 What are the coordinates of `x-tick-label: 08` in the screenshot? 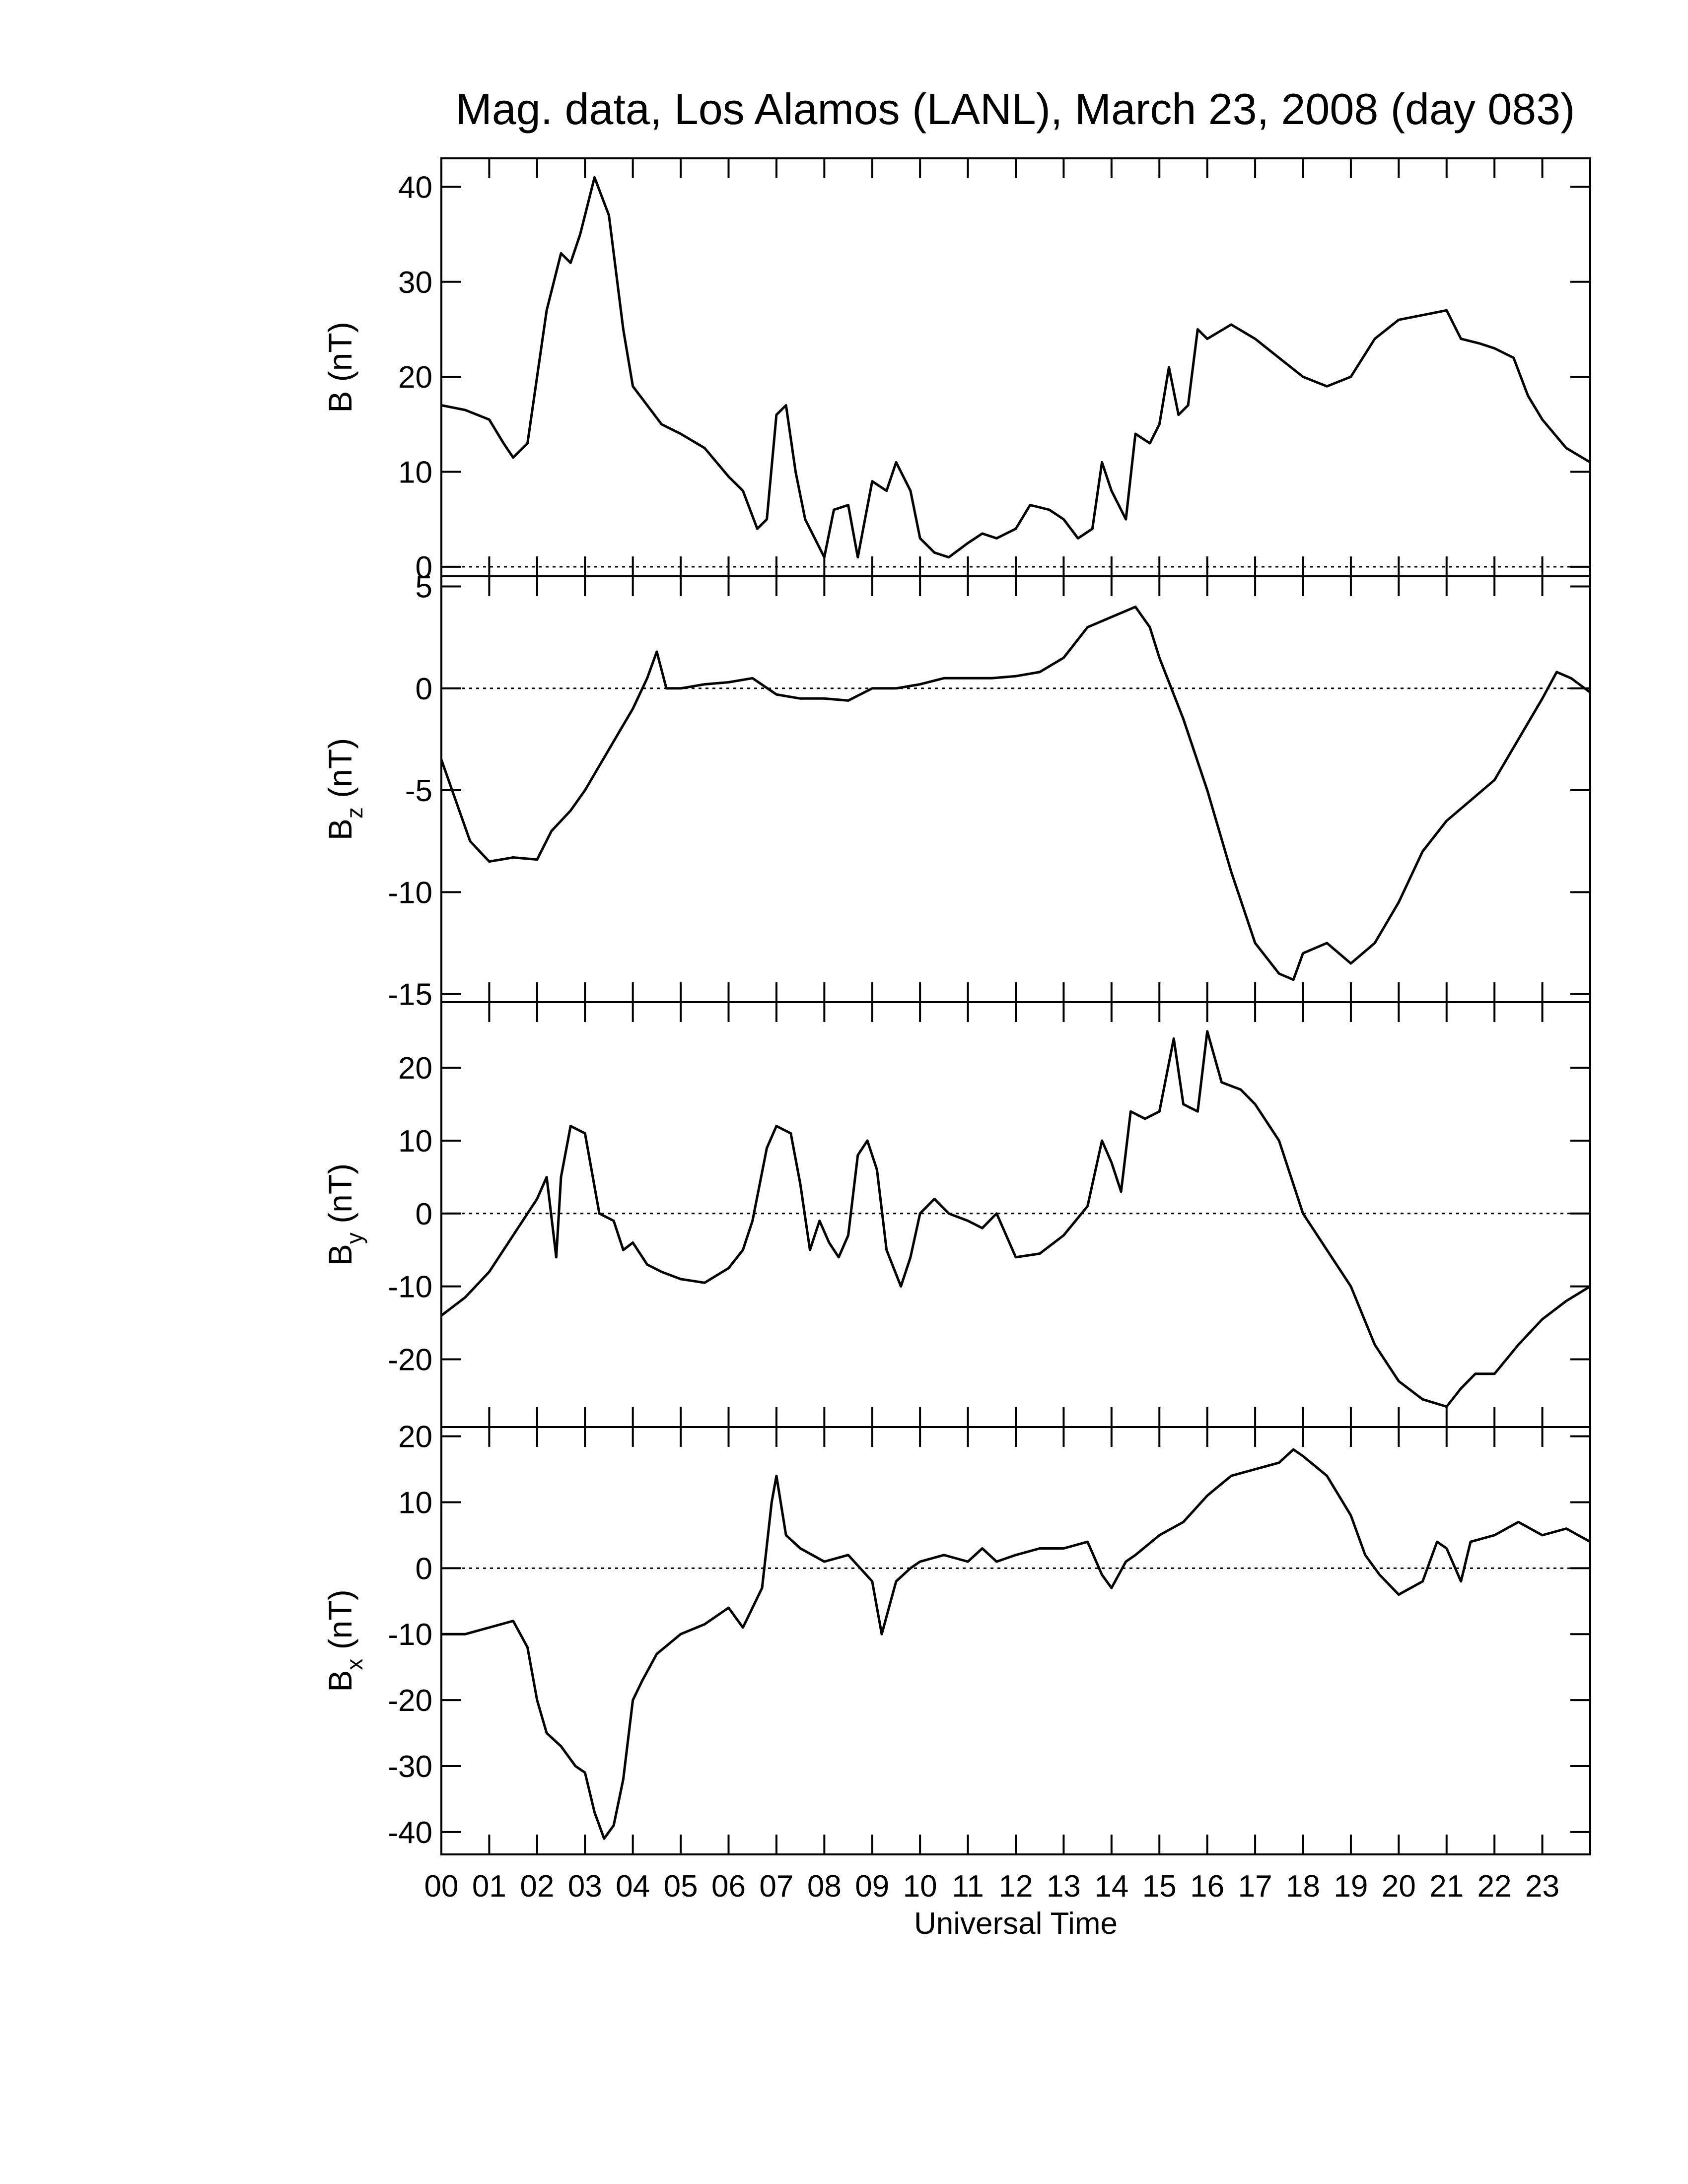 It's located at (824, 1886).